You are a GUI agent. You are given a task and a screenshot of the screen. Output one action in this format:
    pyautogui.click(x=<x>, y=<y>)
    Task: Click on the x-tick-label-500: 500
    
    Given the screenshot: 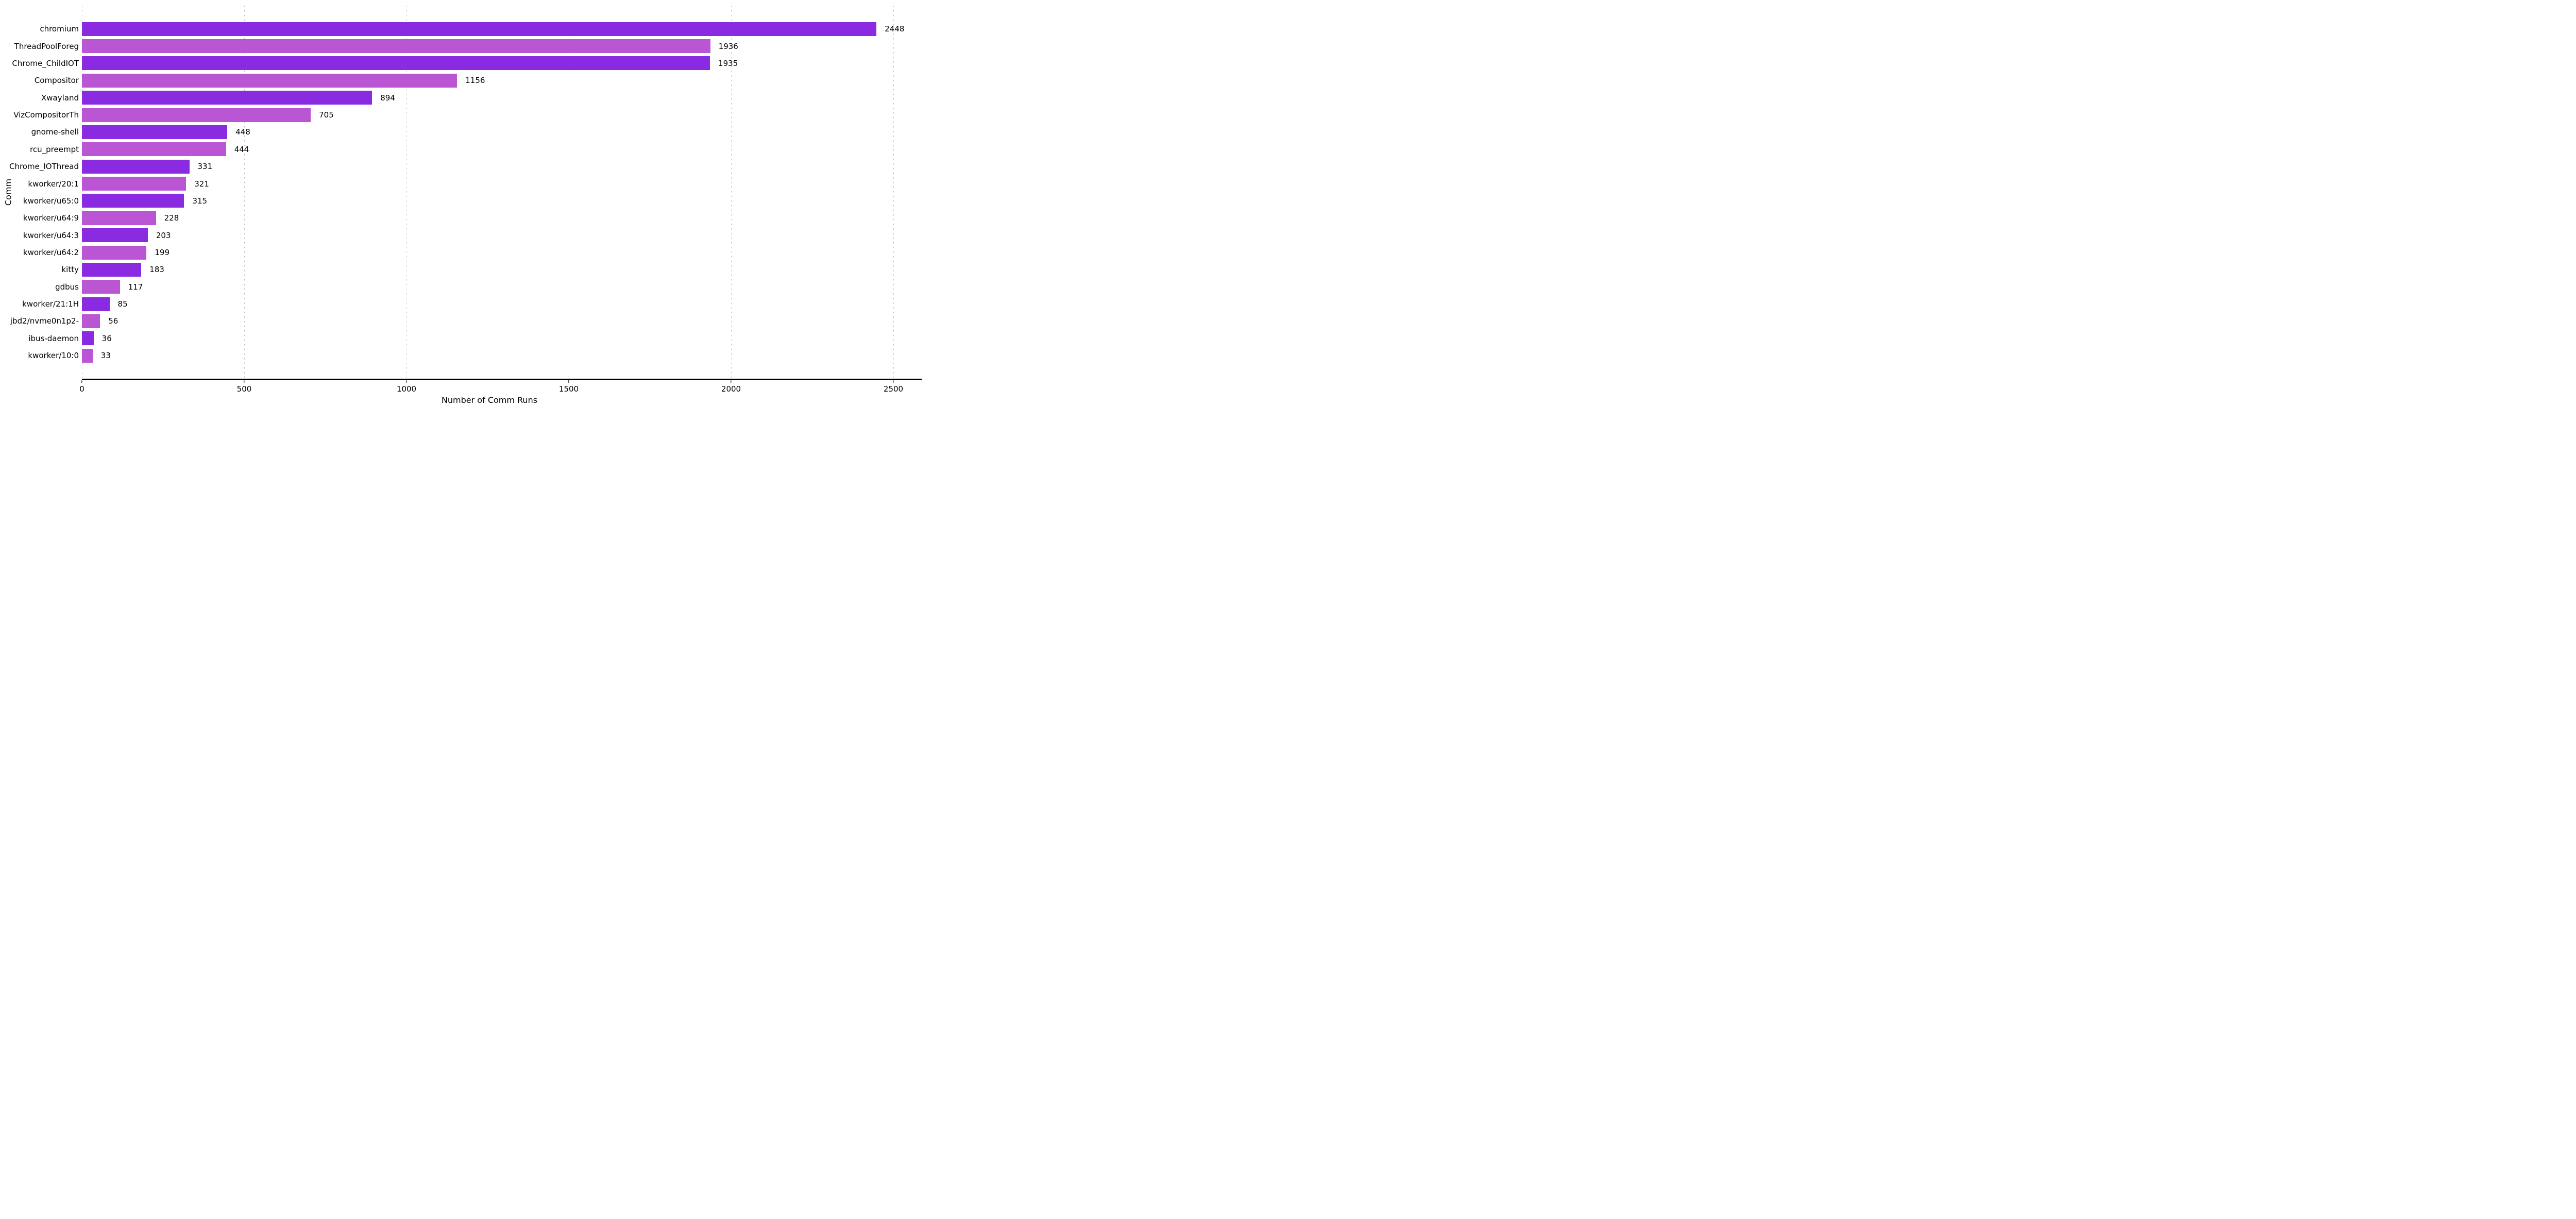 What is the action you would take?
    pyautogui.click(x=244, y=389)
    